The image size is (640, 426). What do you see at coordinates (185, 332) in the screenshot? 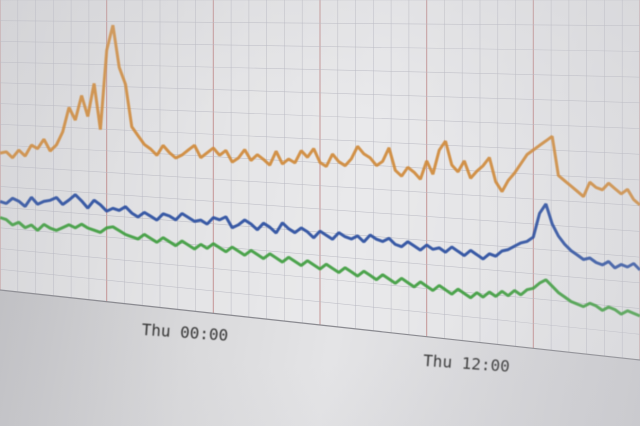
I see `x-tick-label: Thu 00:00` at bounding box center [185, 332].